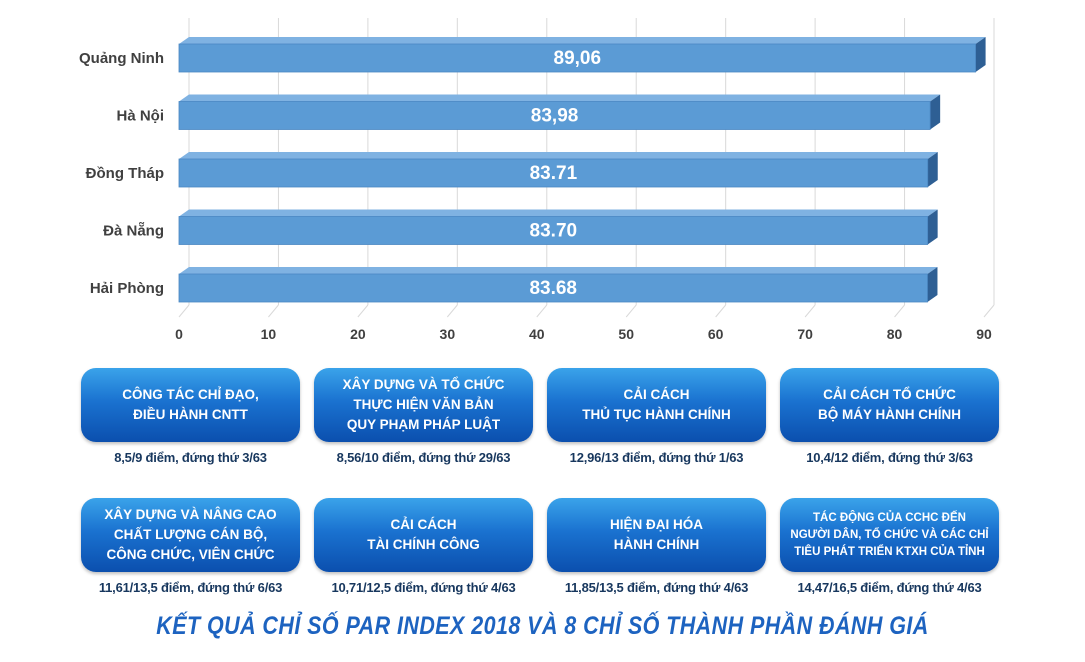  Describe the element at coordinates (895, 334) in the screenshot. I see `x-tick-label: 80` at that location.